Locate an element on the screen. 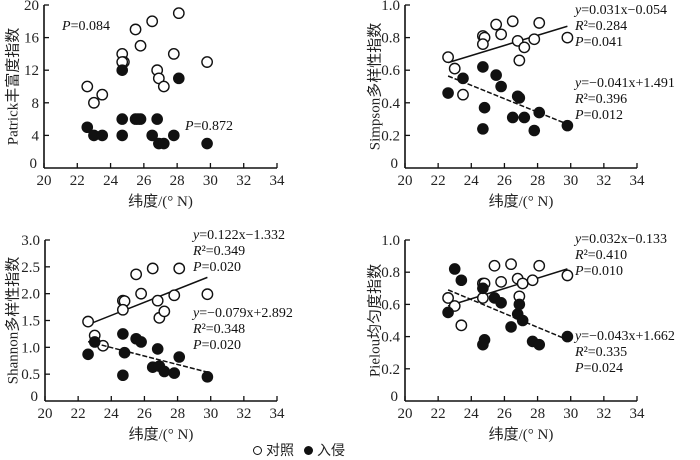 The height and width of the screenshot is (460, 700). y-tick-label: 3.0 is located at coordinates (30, 241).